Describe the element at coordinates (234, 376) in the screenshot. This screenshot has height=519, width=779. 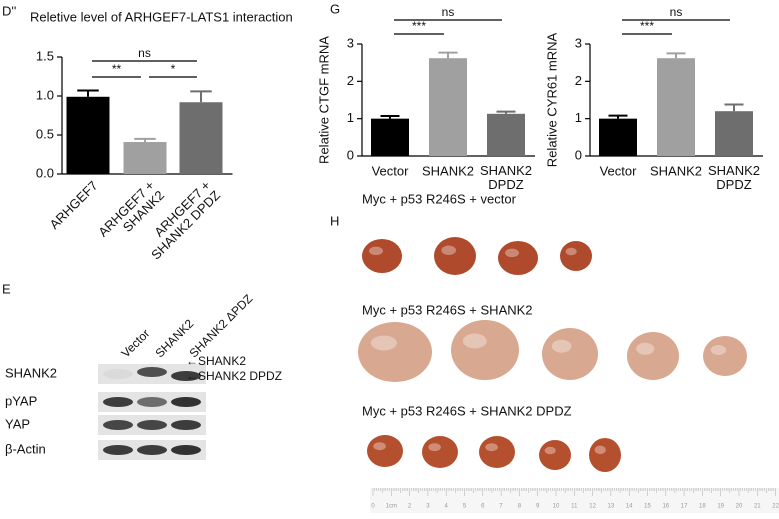
I see `band-arrow: ←SHANK2 DPDZ` at that location.